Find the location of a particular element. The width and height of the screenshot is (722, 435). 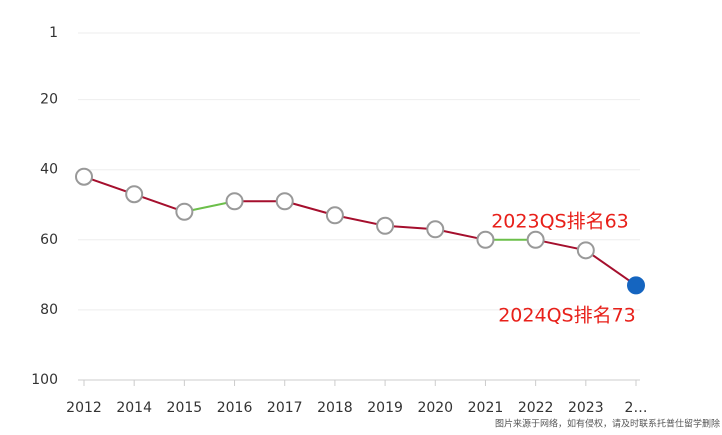

x-tick-label: 2012 is located at coordinates (84, 408).